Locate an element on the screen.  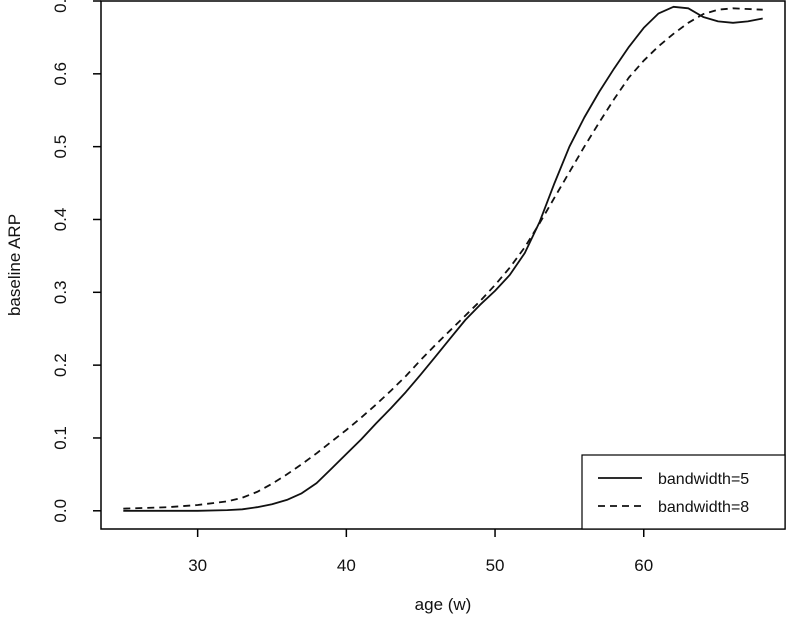
x-tick-label: 30 is located at coordinates (197, 565).